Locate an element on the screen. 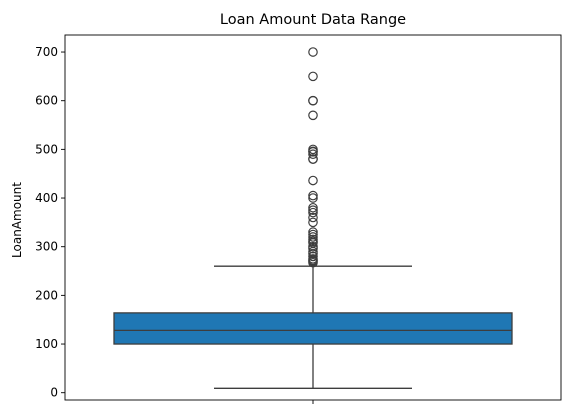 This screenshot has height=416, width=571. y-tick-label: 400 is located at coordinates (46, 198).